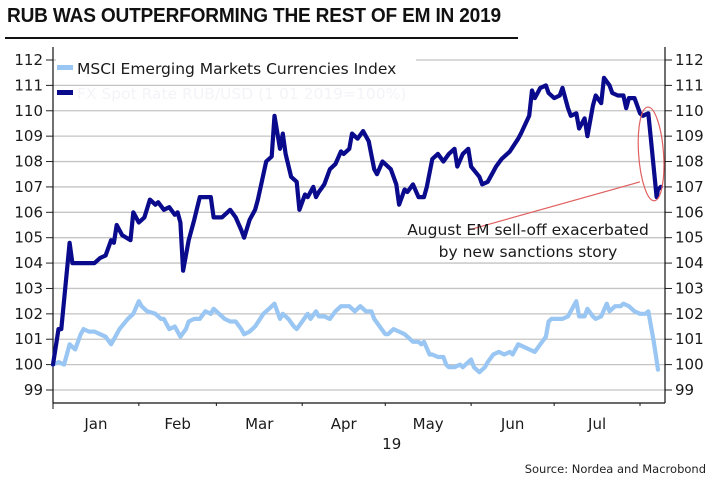 The width and height of the screenshot is (718, 489). I want to click on y-tick-label-left: 100, so click(28, 365).